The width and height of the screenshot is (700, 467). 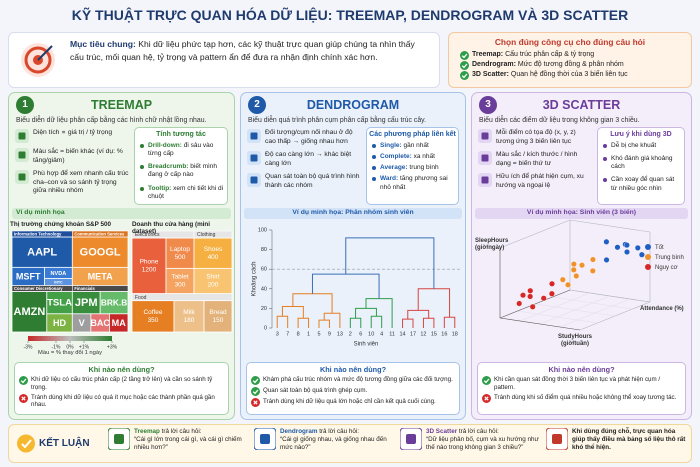 What do you see at coordinates (149, 262) in the screenshot?
I see `tile-label: Phone` at bounding box center [149, 262].